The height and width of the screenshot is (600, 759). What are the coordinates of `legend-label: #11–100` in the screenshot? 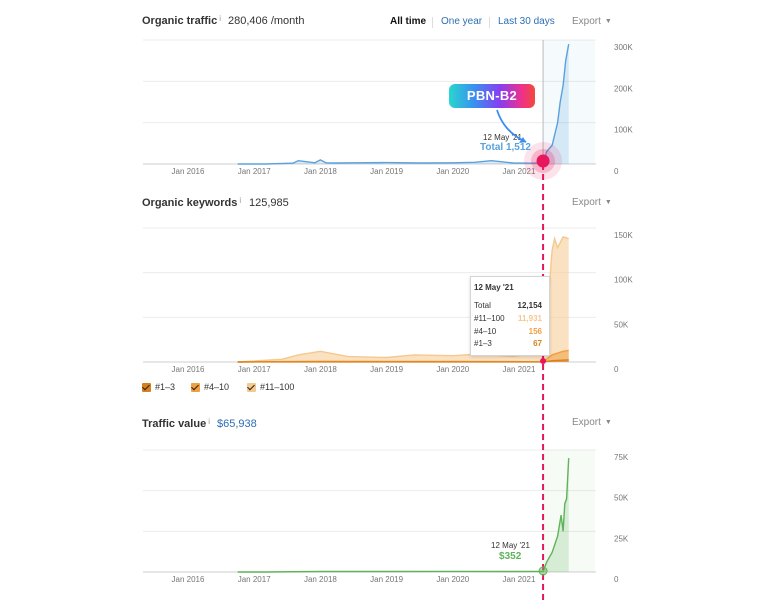 It's located at (277, 387).